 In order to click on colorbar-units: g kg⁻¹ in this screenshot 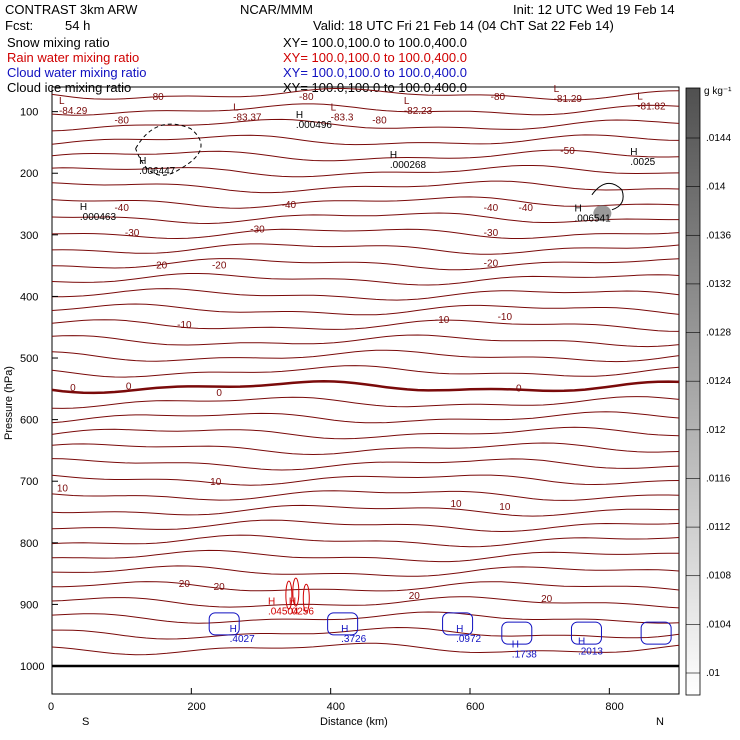, I will do `click(718, 91)`.